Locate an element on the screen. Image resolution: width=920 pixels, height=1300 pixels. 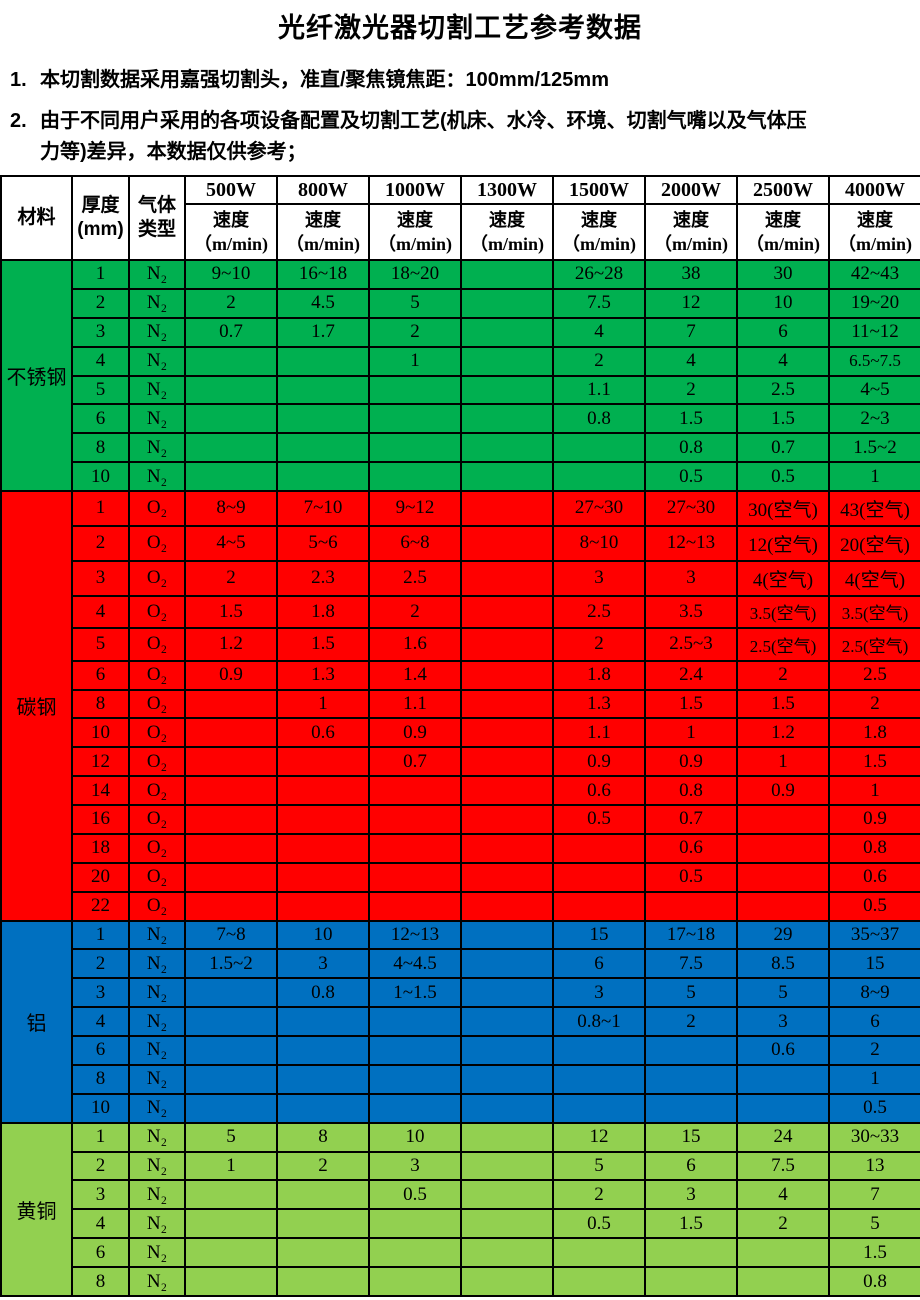
speed-cell: 0.6 is located at coordinates (691, 848).